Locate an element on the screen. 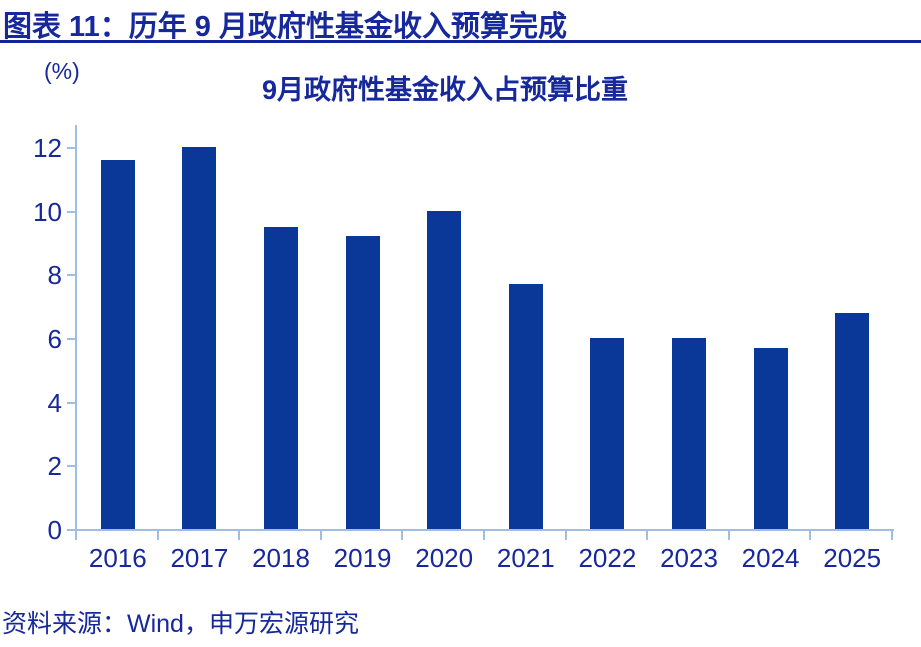 The image size is (921, 647). x-tick-label-2022: 2022 is located at coordinates (607, 558).